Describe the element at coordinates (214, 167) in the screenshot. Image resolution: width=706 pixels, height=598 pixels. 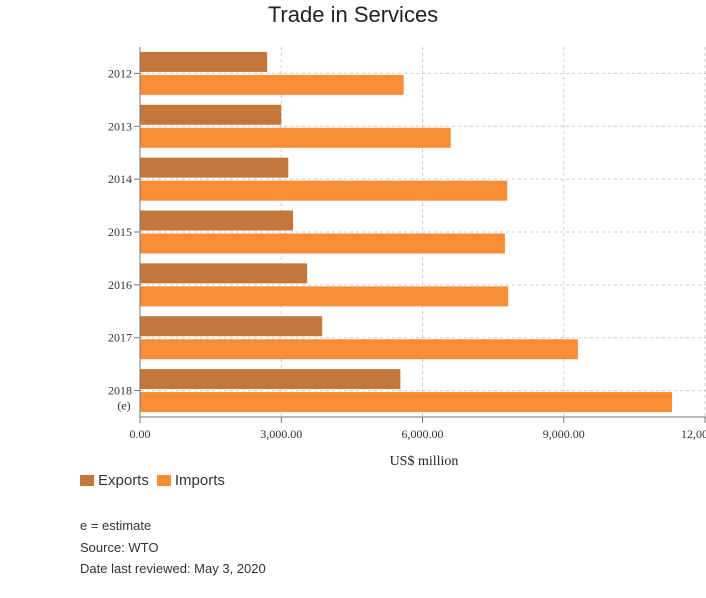
I see `bar-exports-2014` at that location.